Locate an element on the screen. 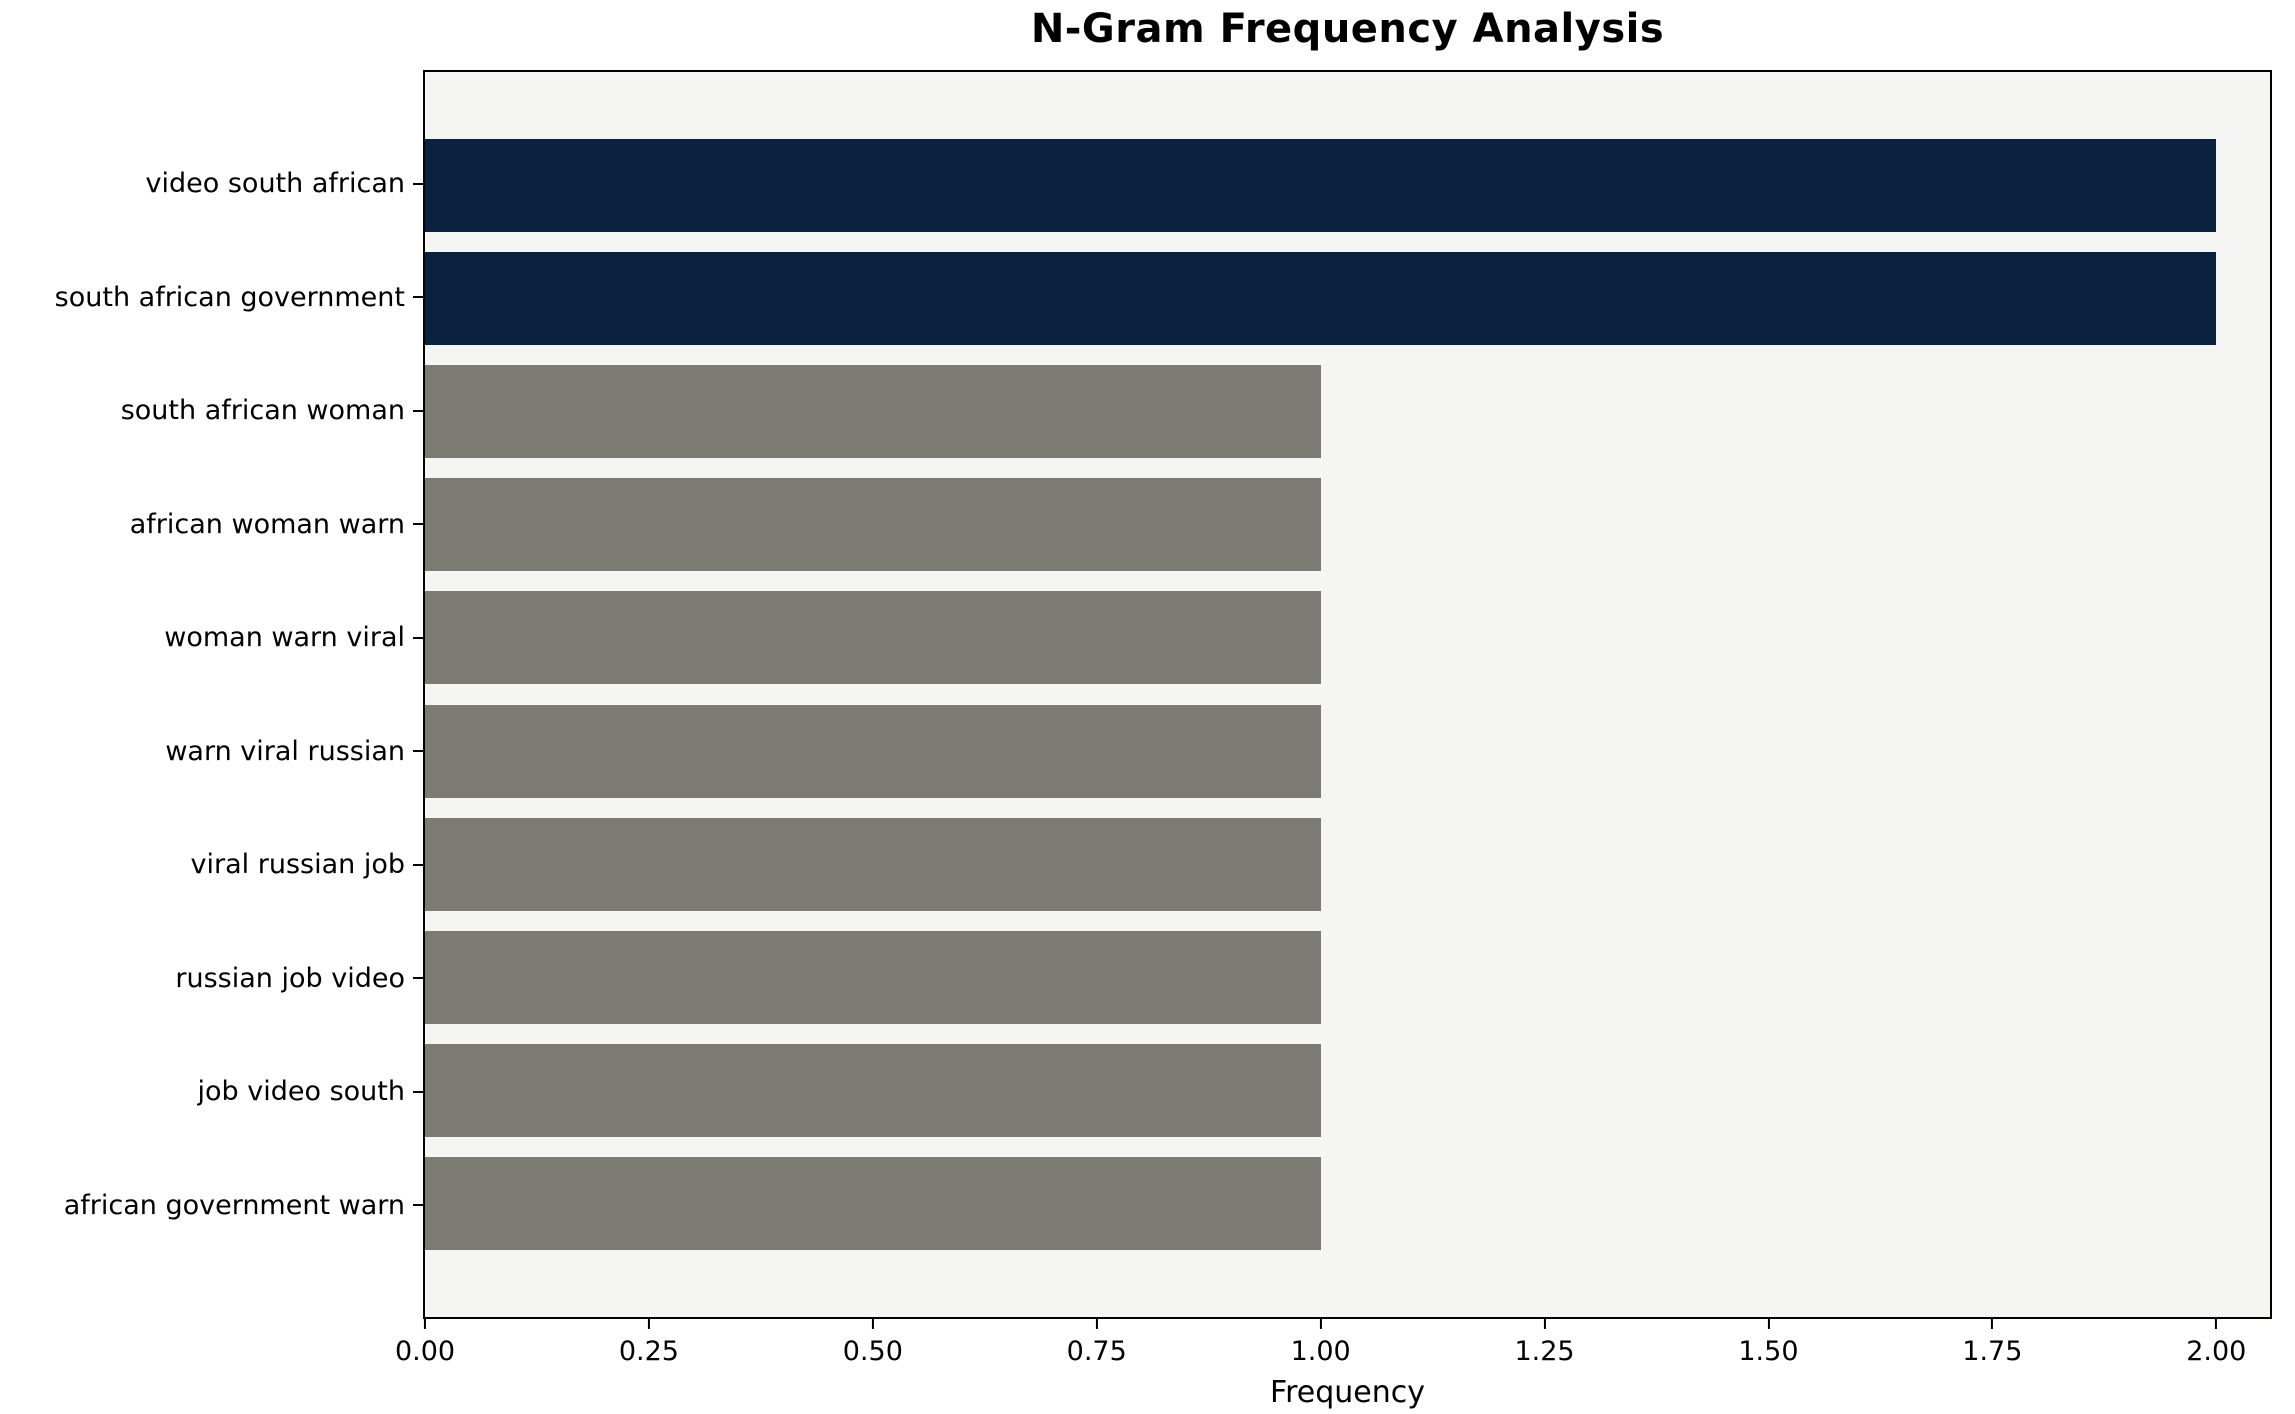 The image size is (2295, 1414). x-tick: 1.25 is located at coordinates (1544, 1343).